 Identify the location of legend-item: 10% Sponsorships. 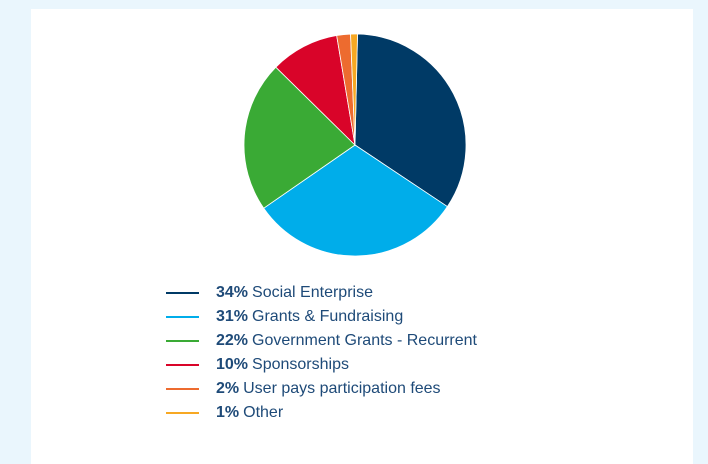
(321, 365).